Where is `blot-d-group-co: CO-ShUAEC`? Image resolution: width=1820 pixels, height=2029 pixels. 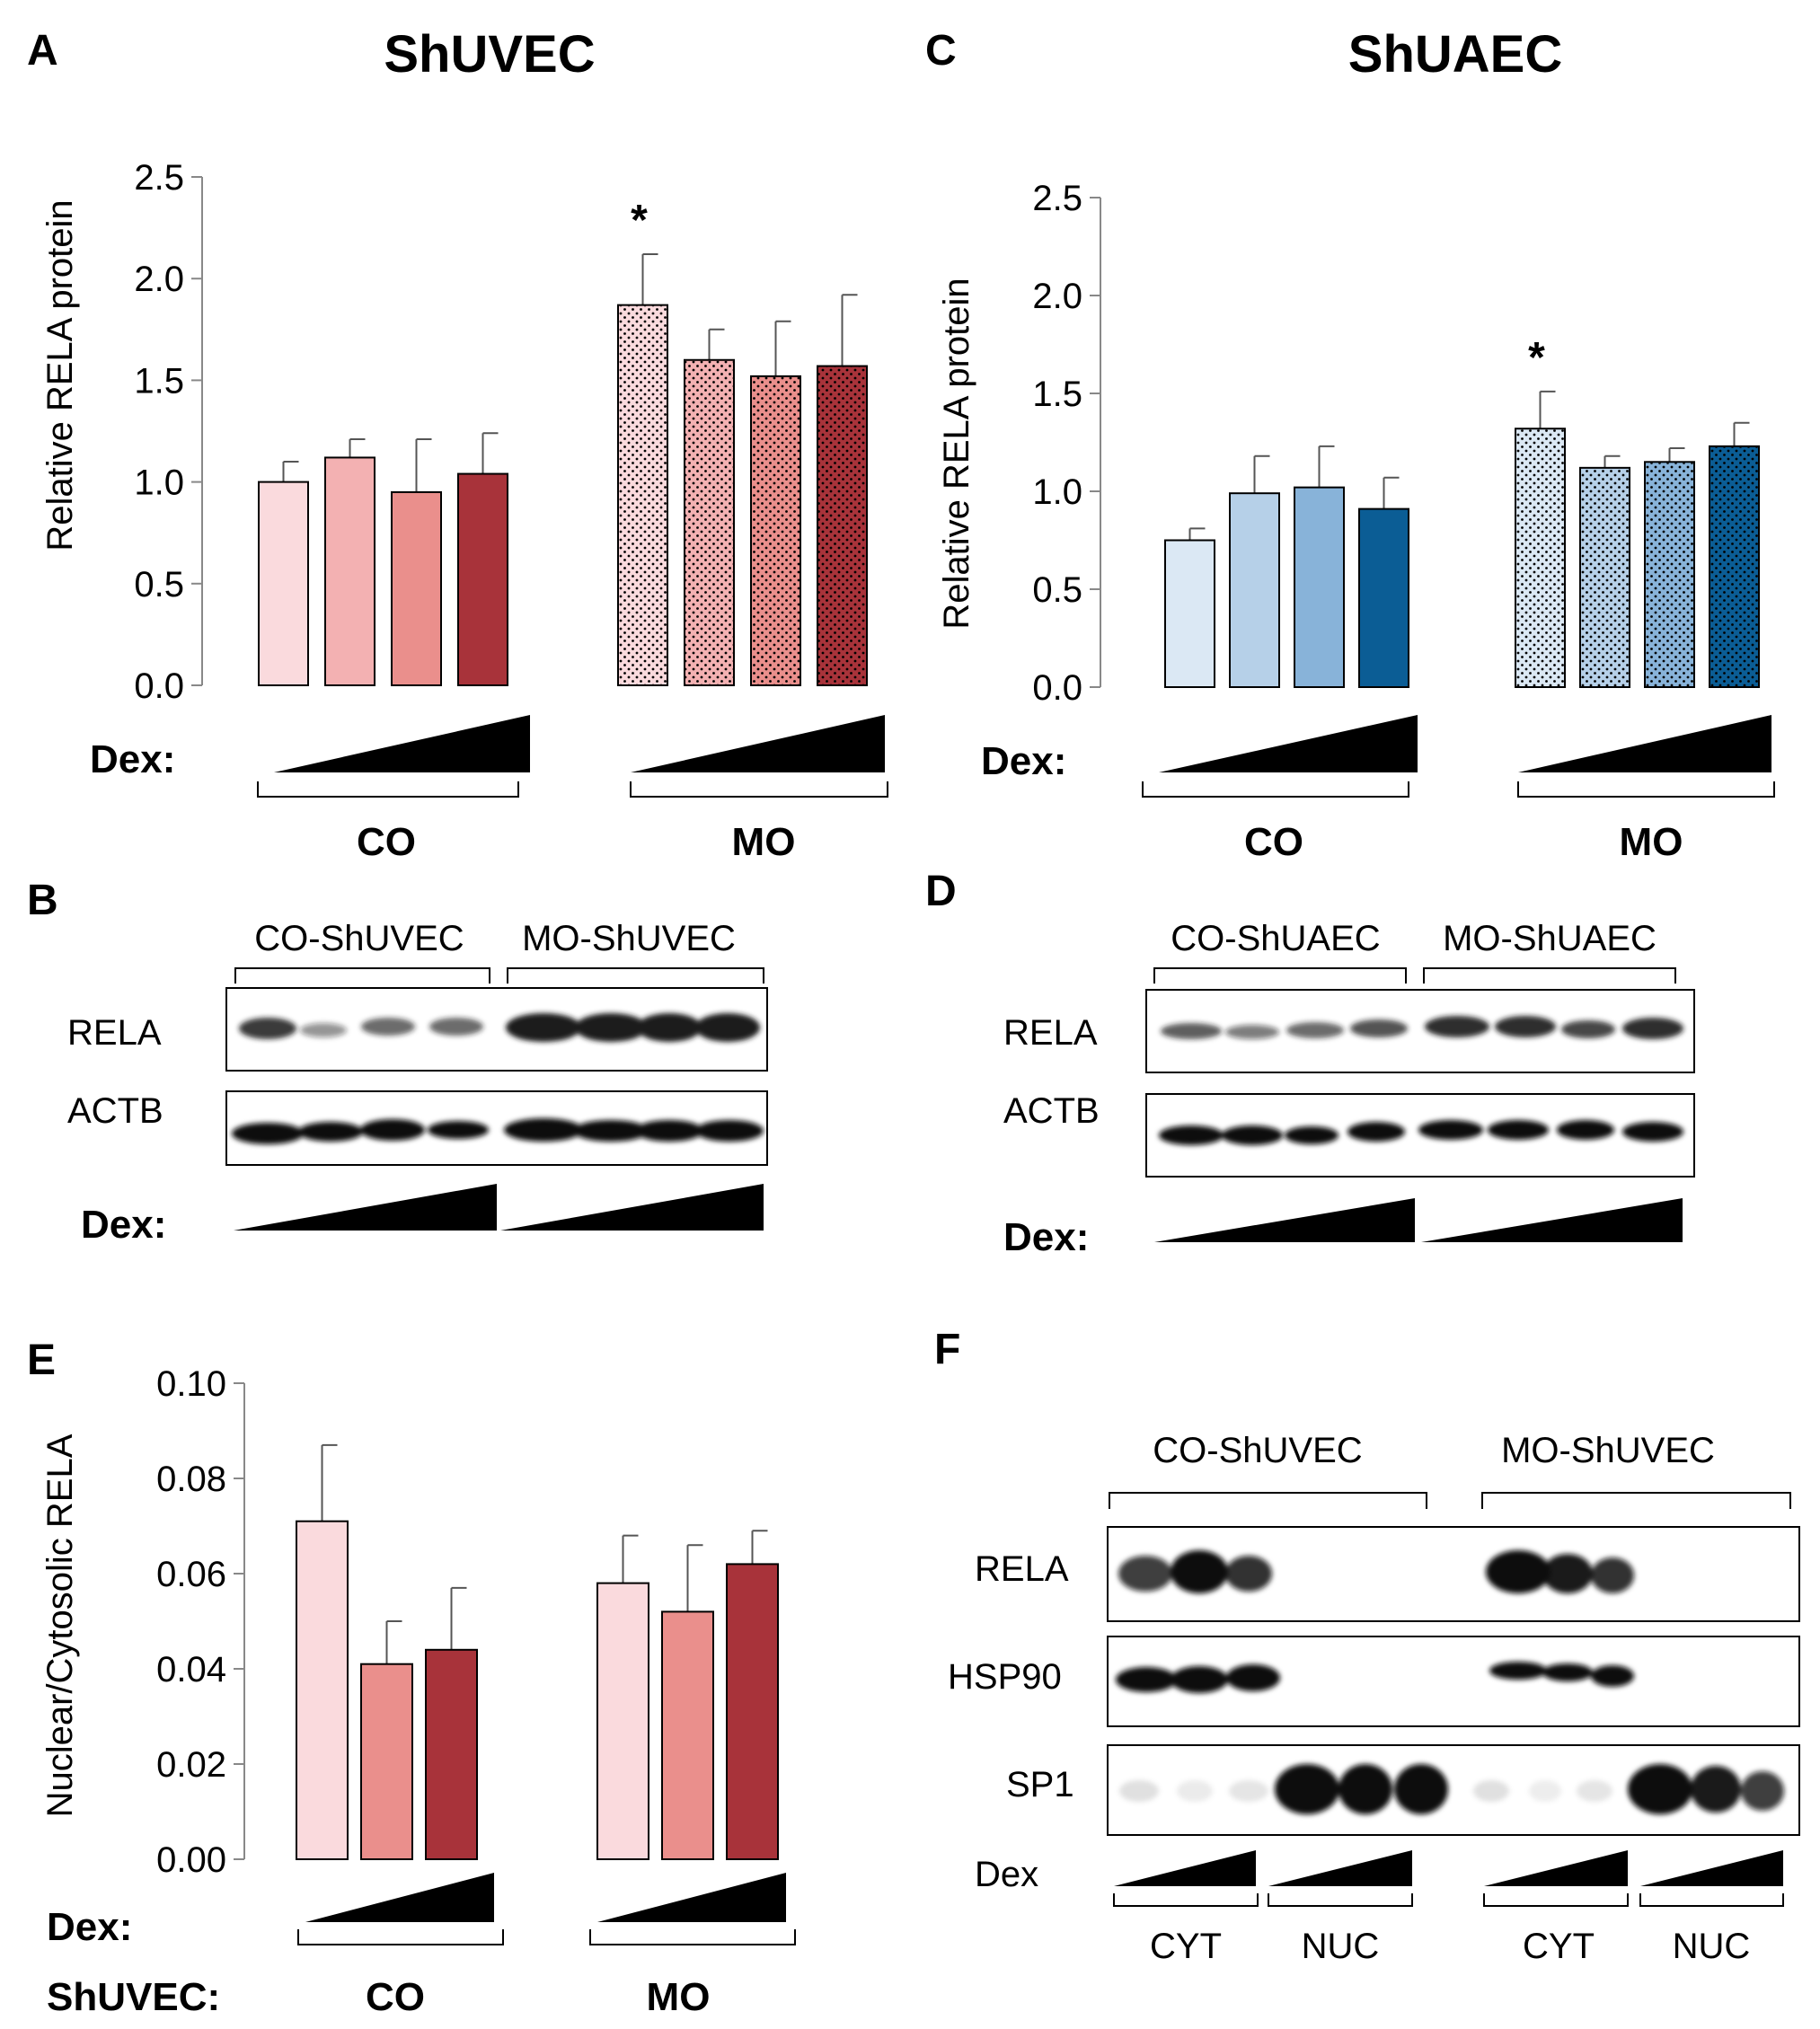 blot-d-group-co: CO-ShUAEC is located at coordinates (1275, 939).